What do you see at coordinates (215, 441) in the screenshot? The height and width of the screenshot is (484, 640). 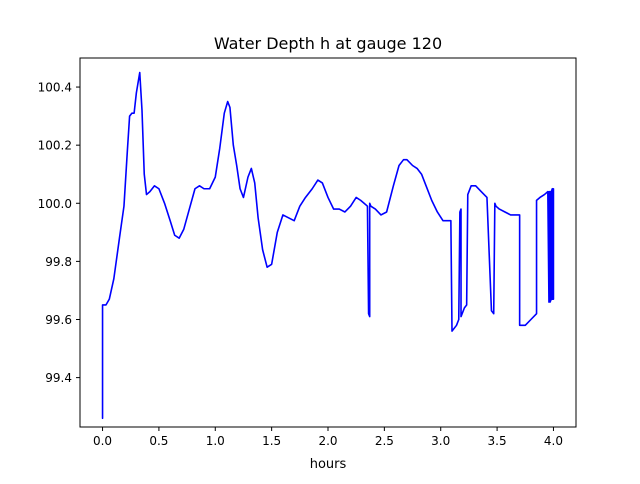 I see `x-tick-label: 1.0` at bounding box center [215, 441].